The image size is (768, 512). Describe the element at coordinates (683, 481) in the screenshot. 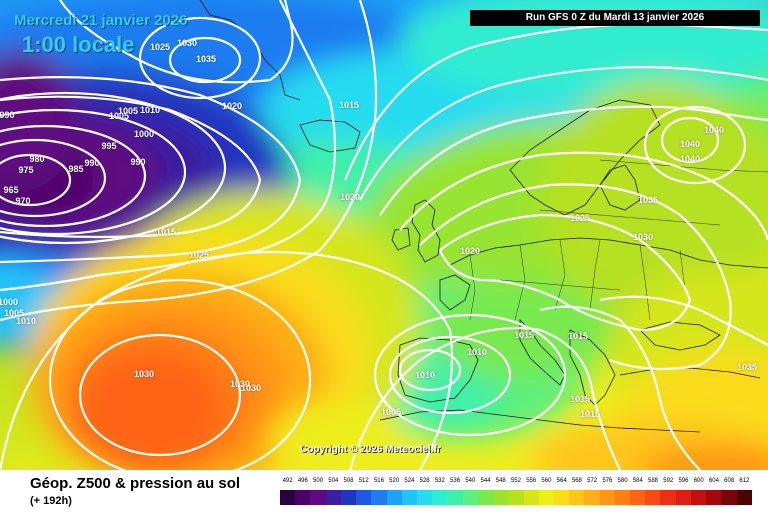

I see `legend-tick-label: 596` at that location.